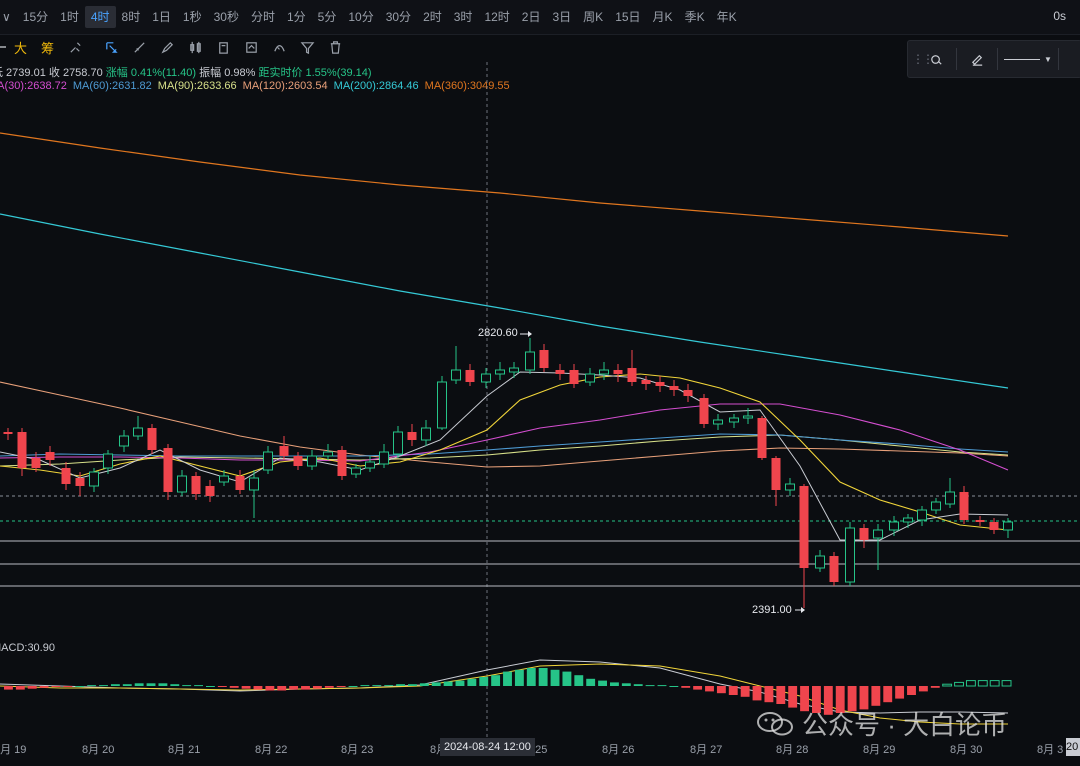 The image size is (1080, 766). Describe the element at coordinates (223, 47) in the screenshot. I see `measure-tool-icon` at that location.